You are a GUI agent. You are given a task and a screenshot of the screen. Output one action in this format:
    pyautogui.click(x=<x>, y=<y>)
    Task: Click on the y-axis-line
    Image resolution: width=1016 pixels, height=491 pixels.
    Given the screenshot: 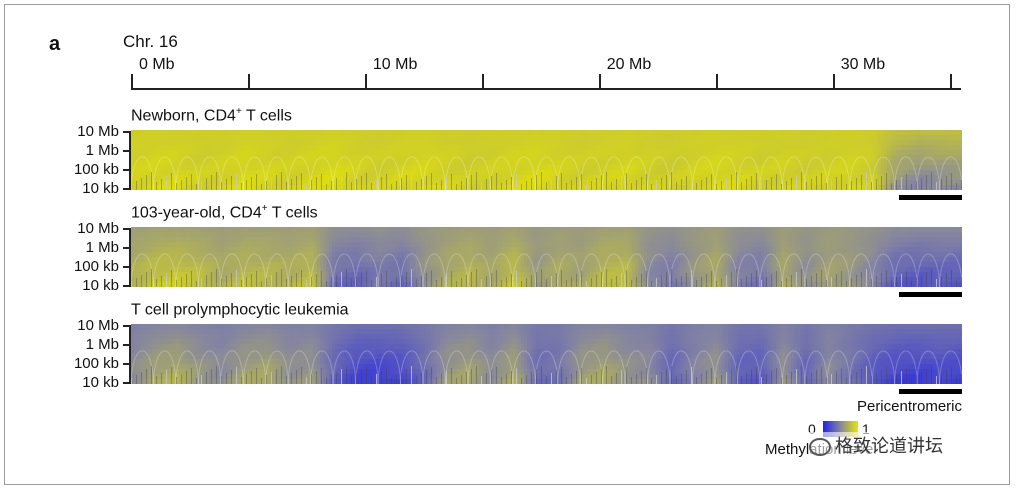 What is the action you would take?
    pyautogui.click(x=130, y=257)
    